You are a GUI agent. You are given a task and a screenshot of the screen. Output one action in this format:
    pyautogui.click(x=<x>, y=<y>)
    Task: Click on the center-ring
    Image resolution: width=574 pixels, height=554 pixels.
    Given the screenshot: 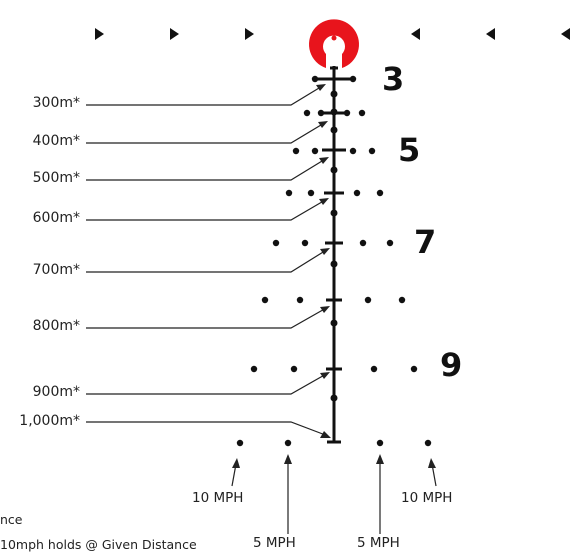 What is the action you would take?
    pyautogui.click(x=334, y=43)
    